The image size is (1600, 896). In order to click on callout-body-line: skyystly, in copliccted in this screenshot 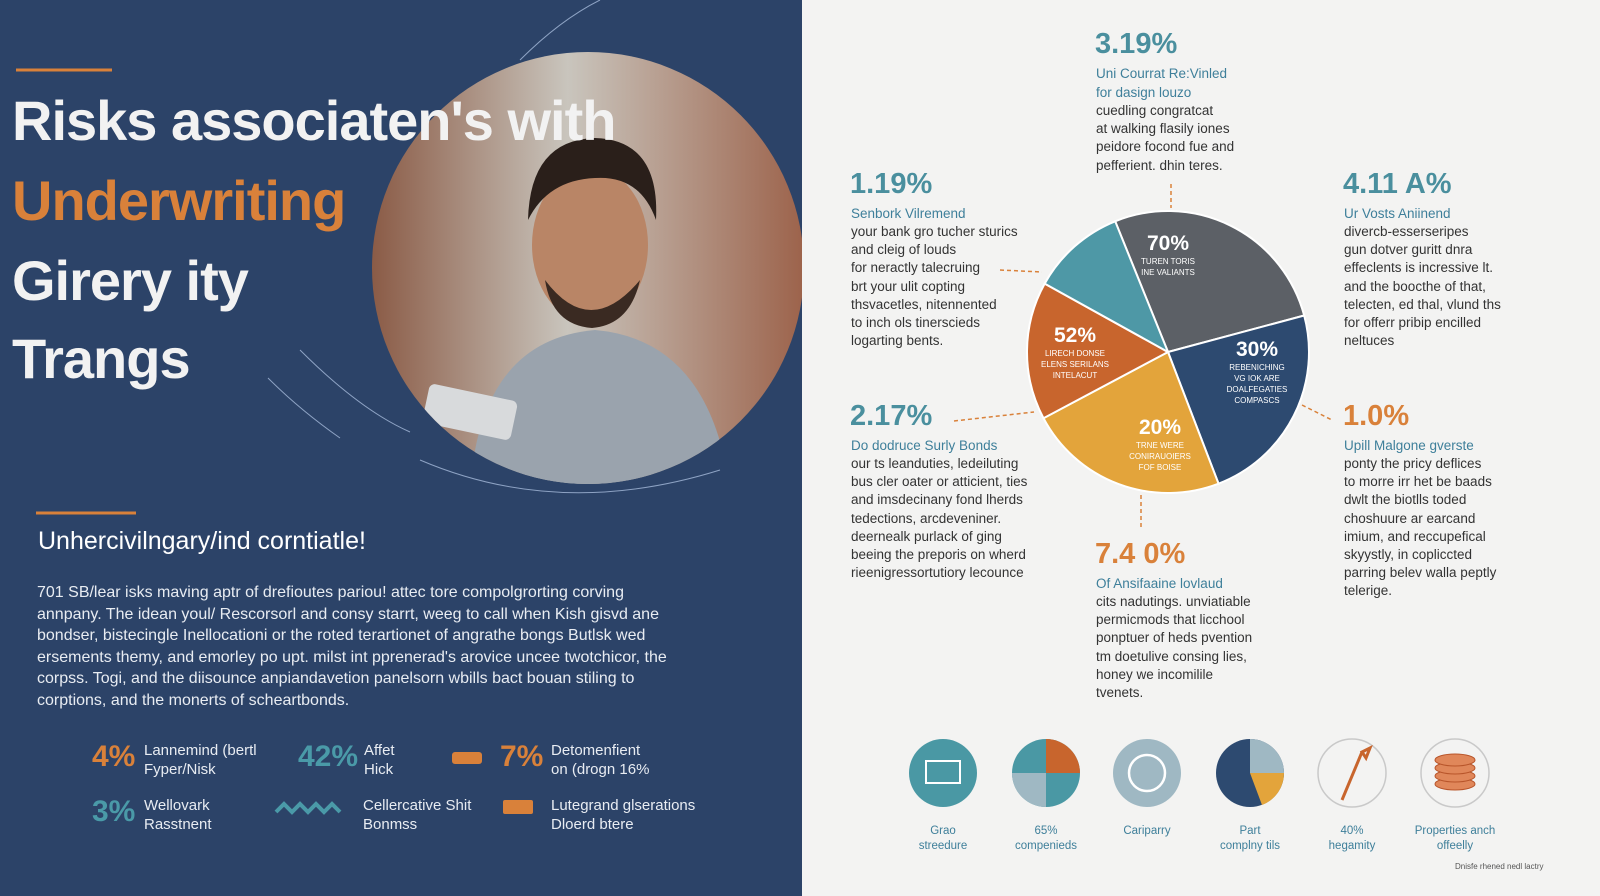, I will do `click(1408, 555)`.